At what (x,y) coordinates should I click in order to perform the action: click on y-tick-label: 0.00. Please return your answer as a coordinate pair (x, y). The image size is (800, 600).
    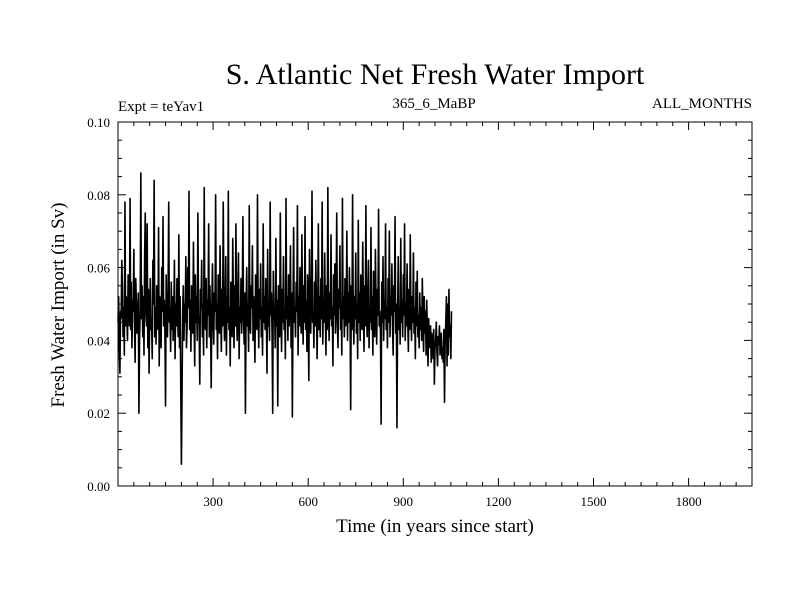
    Looking at the image, I should click on (98, 486).